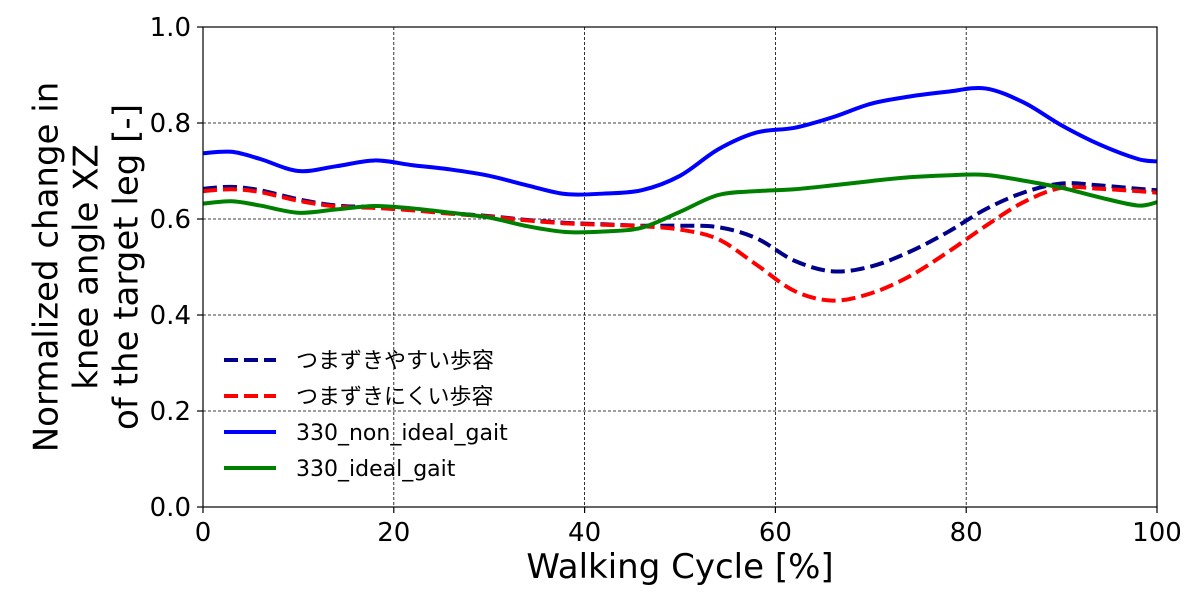 The height and width of the screenshot is (600, 1200). Describe the element at coordinates (395, 397) in the screenshot. I see `legend-label: つまずきにくい歩容` at that location.